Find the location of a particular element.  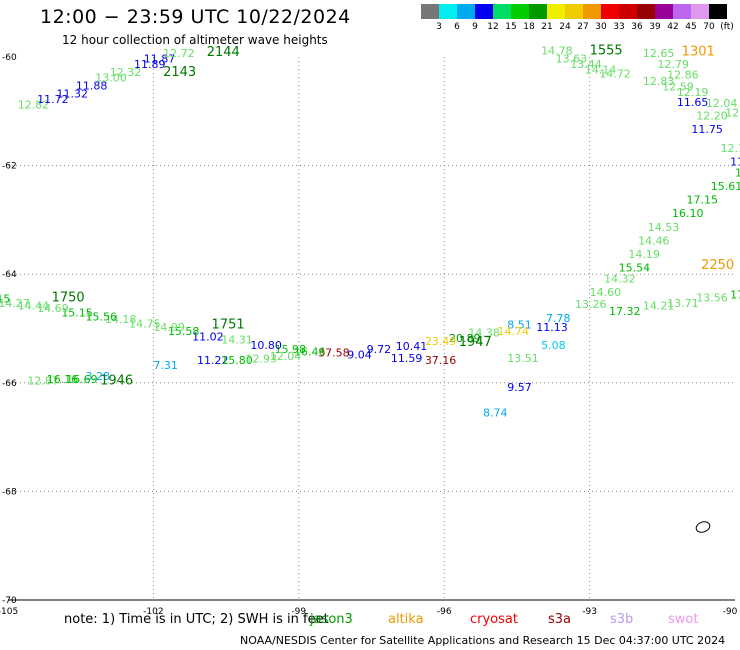

wave-height-value: 14.75 is located at coordinates (145, 323).